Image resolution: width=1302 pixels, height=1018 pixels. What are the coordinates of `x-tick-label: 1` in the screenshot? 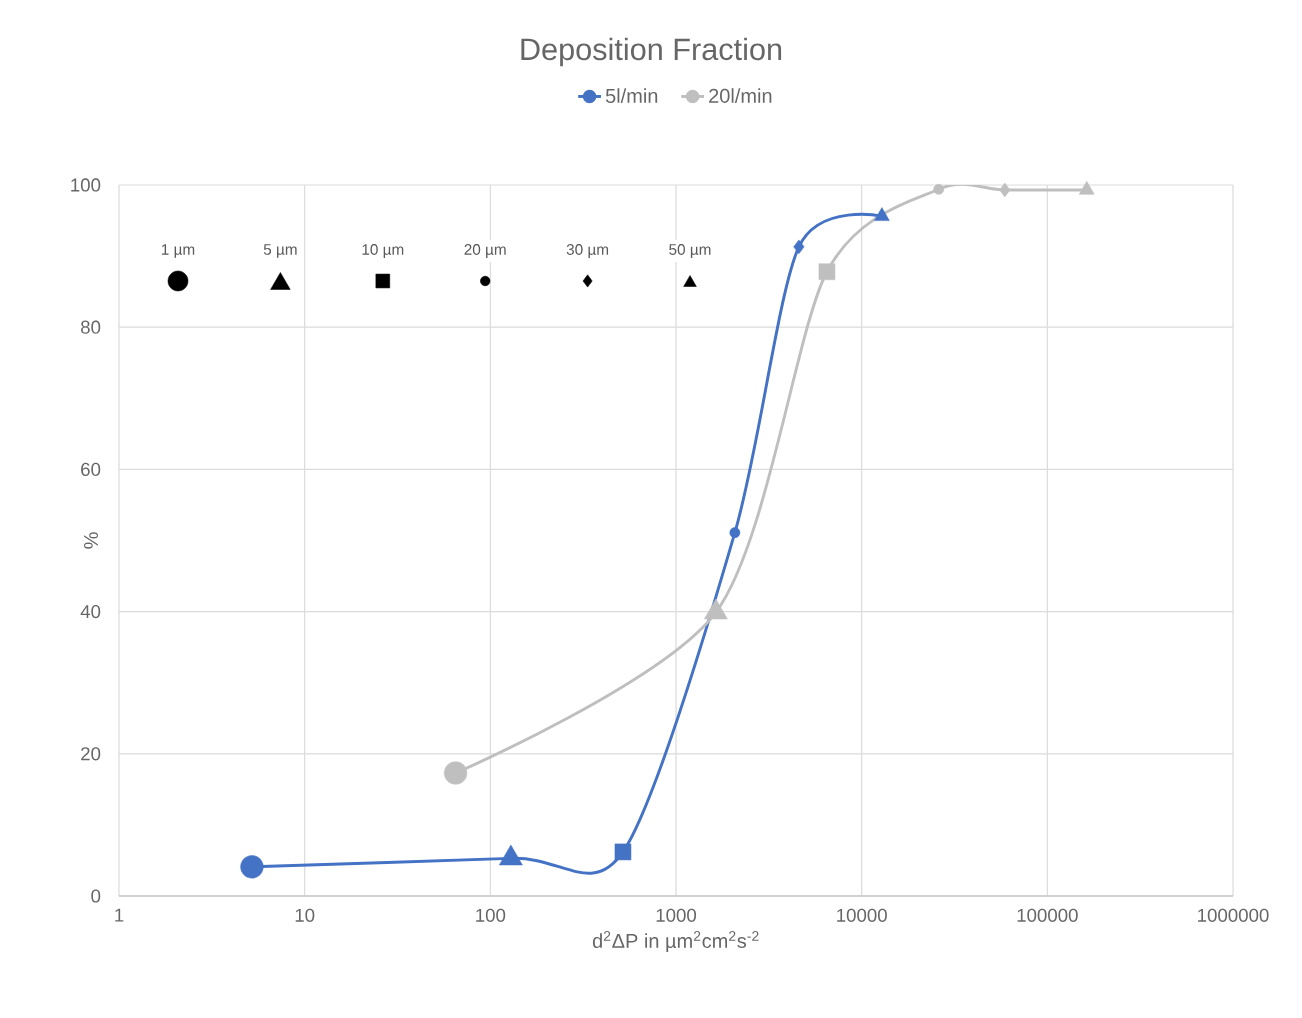 It's located at (119, 915).